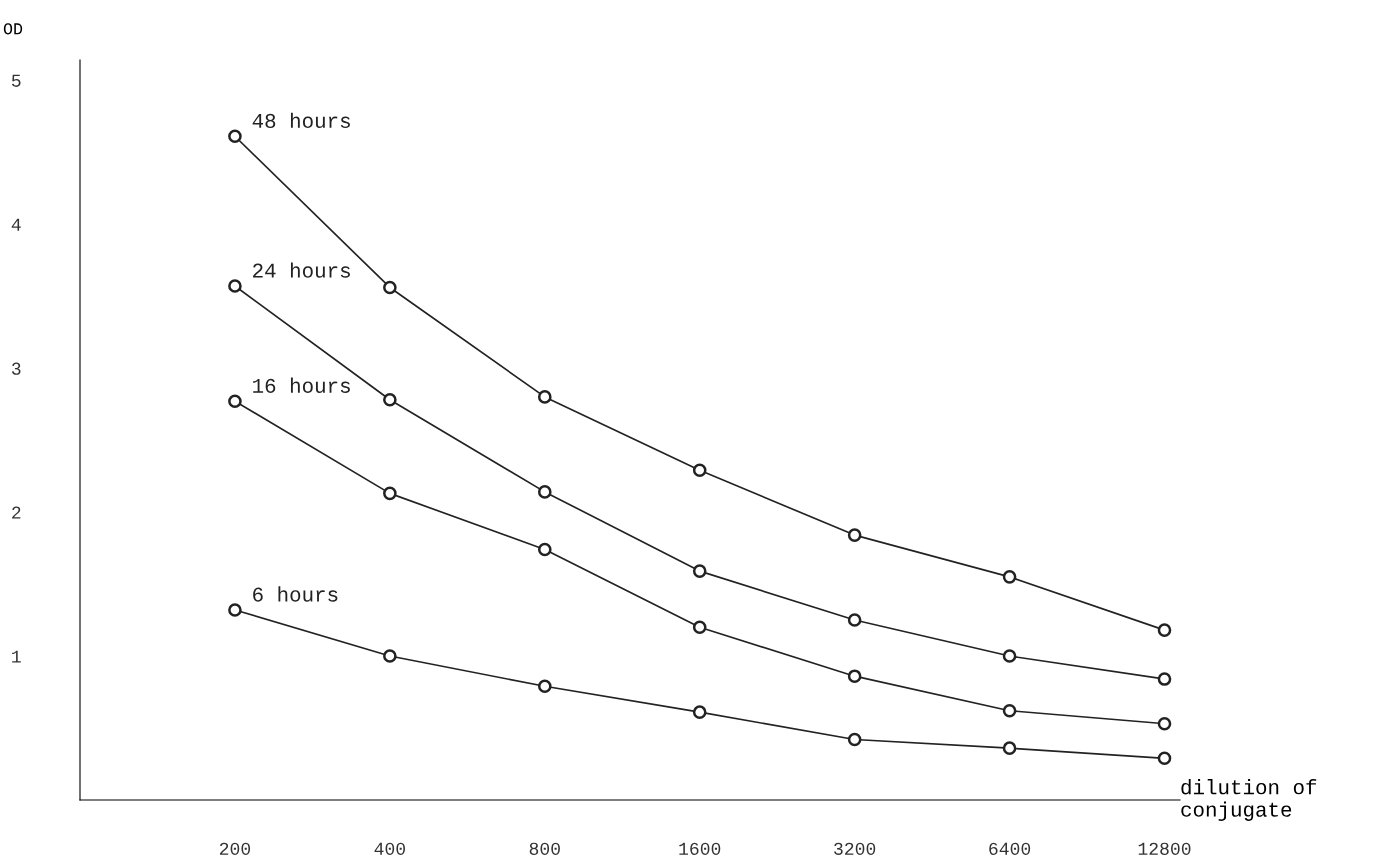 This screenshot has width=1398, height=859. I want to click on x-tick-label: 12800, so click(1164, 848).